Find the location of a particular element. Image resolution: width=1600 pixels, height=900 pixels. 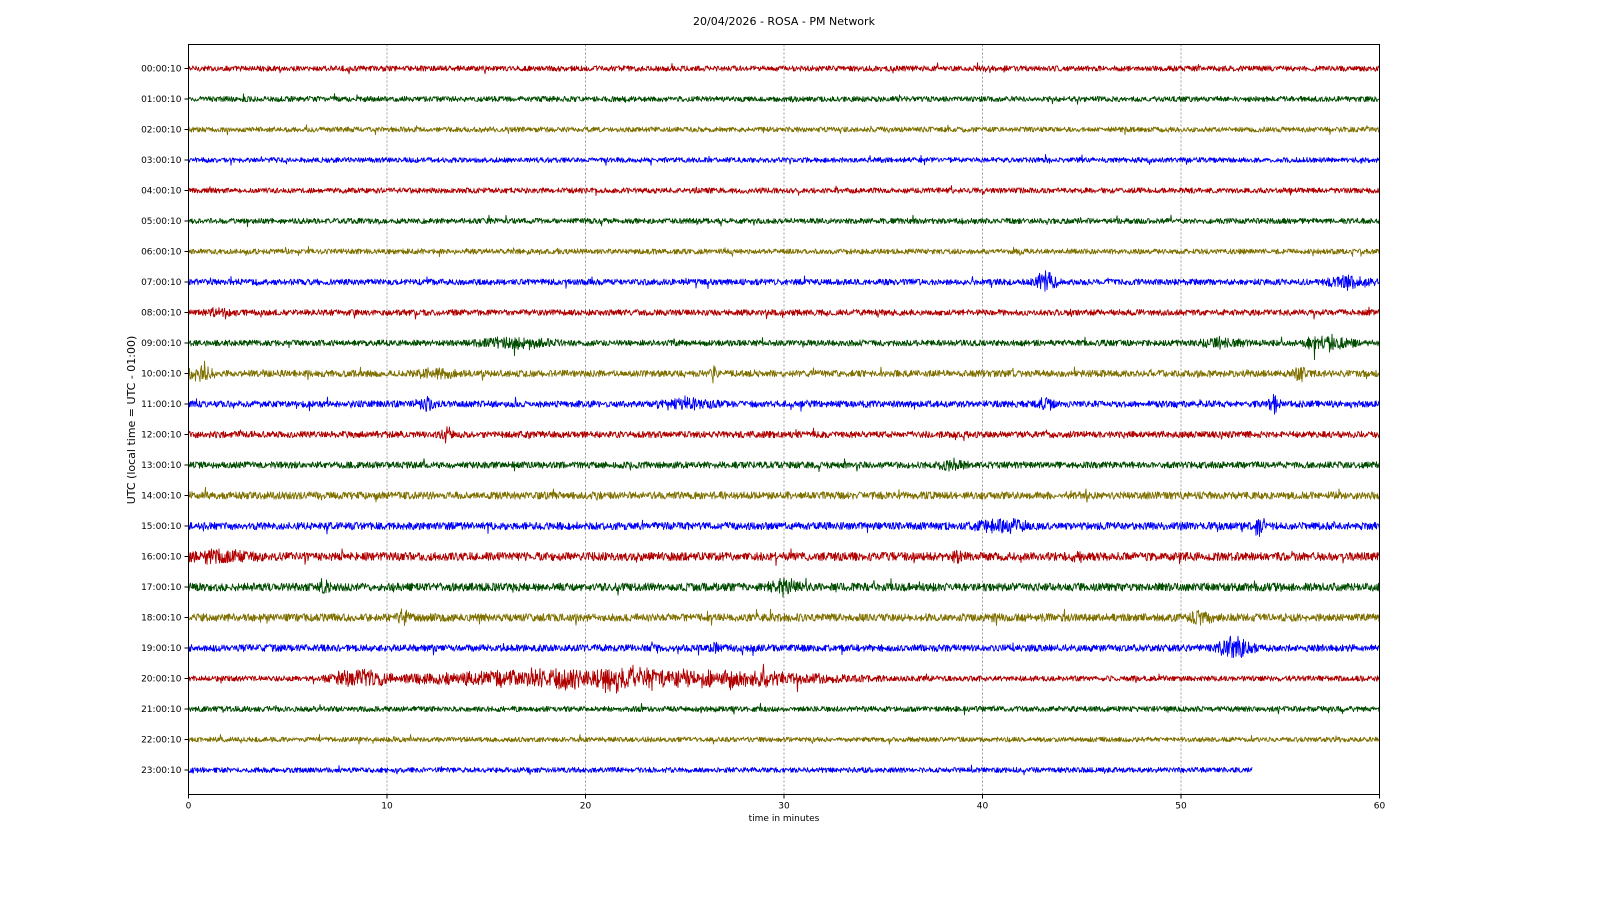

y-tick-label: 09:00:10 is located at coordinates (161, 344).